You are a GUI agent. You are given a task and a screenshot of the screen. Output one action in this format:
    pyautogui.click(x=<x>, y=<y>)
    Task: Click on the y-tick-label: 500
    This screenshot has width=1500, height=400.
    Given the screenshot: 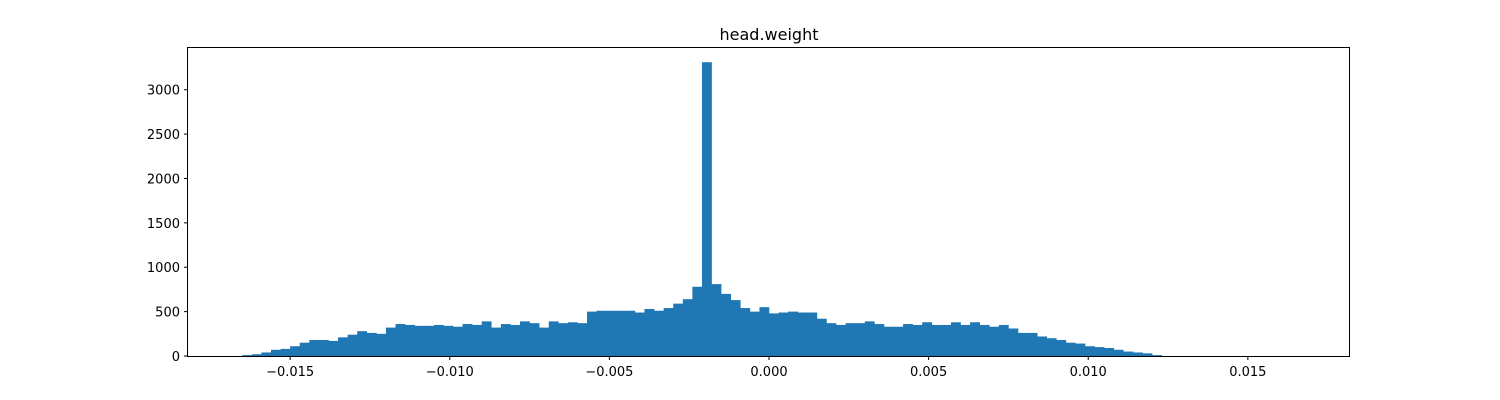 What is the action you would take?
    pyautogui.click(x=167, y=313)
    